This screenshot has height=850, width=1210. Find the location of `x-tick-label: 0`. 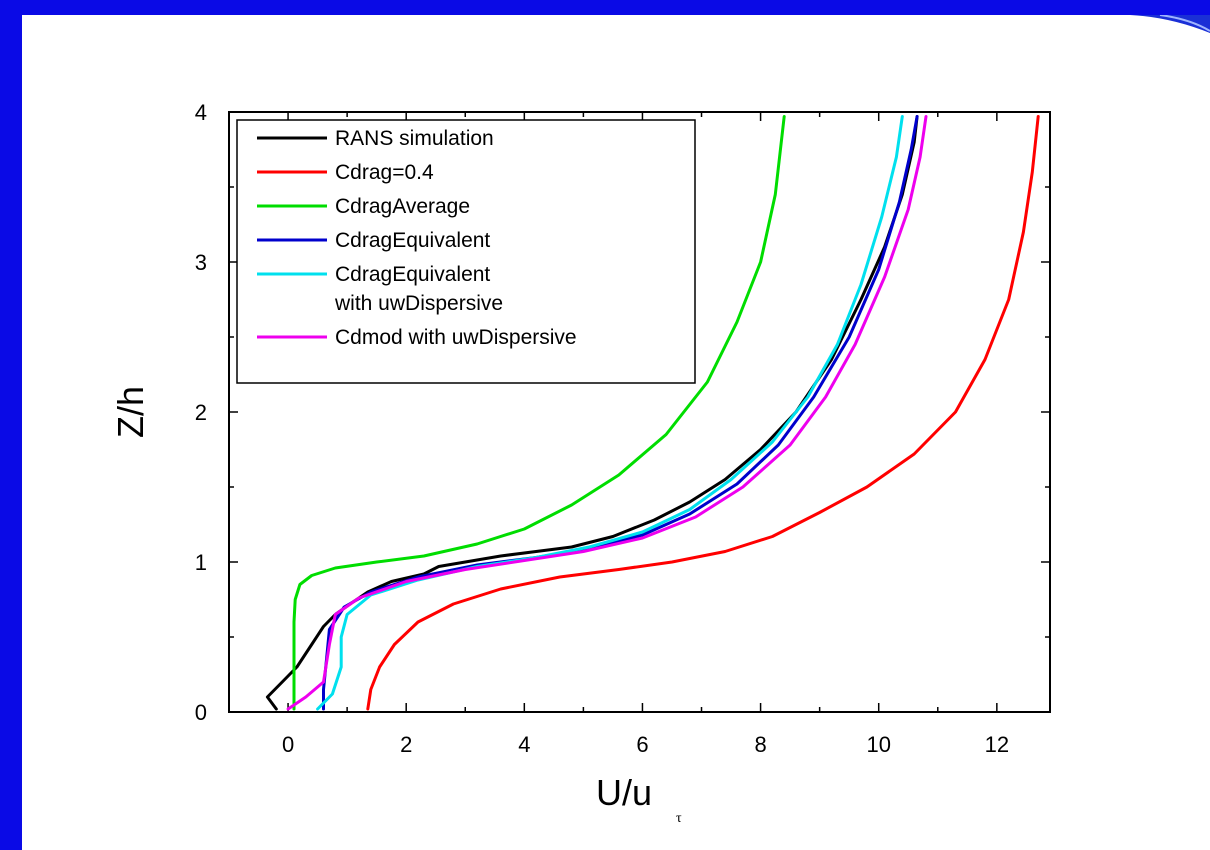

x-tick-label: 0 is located at coordinates (288, 744).